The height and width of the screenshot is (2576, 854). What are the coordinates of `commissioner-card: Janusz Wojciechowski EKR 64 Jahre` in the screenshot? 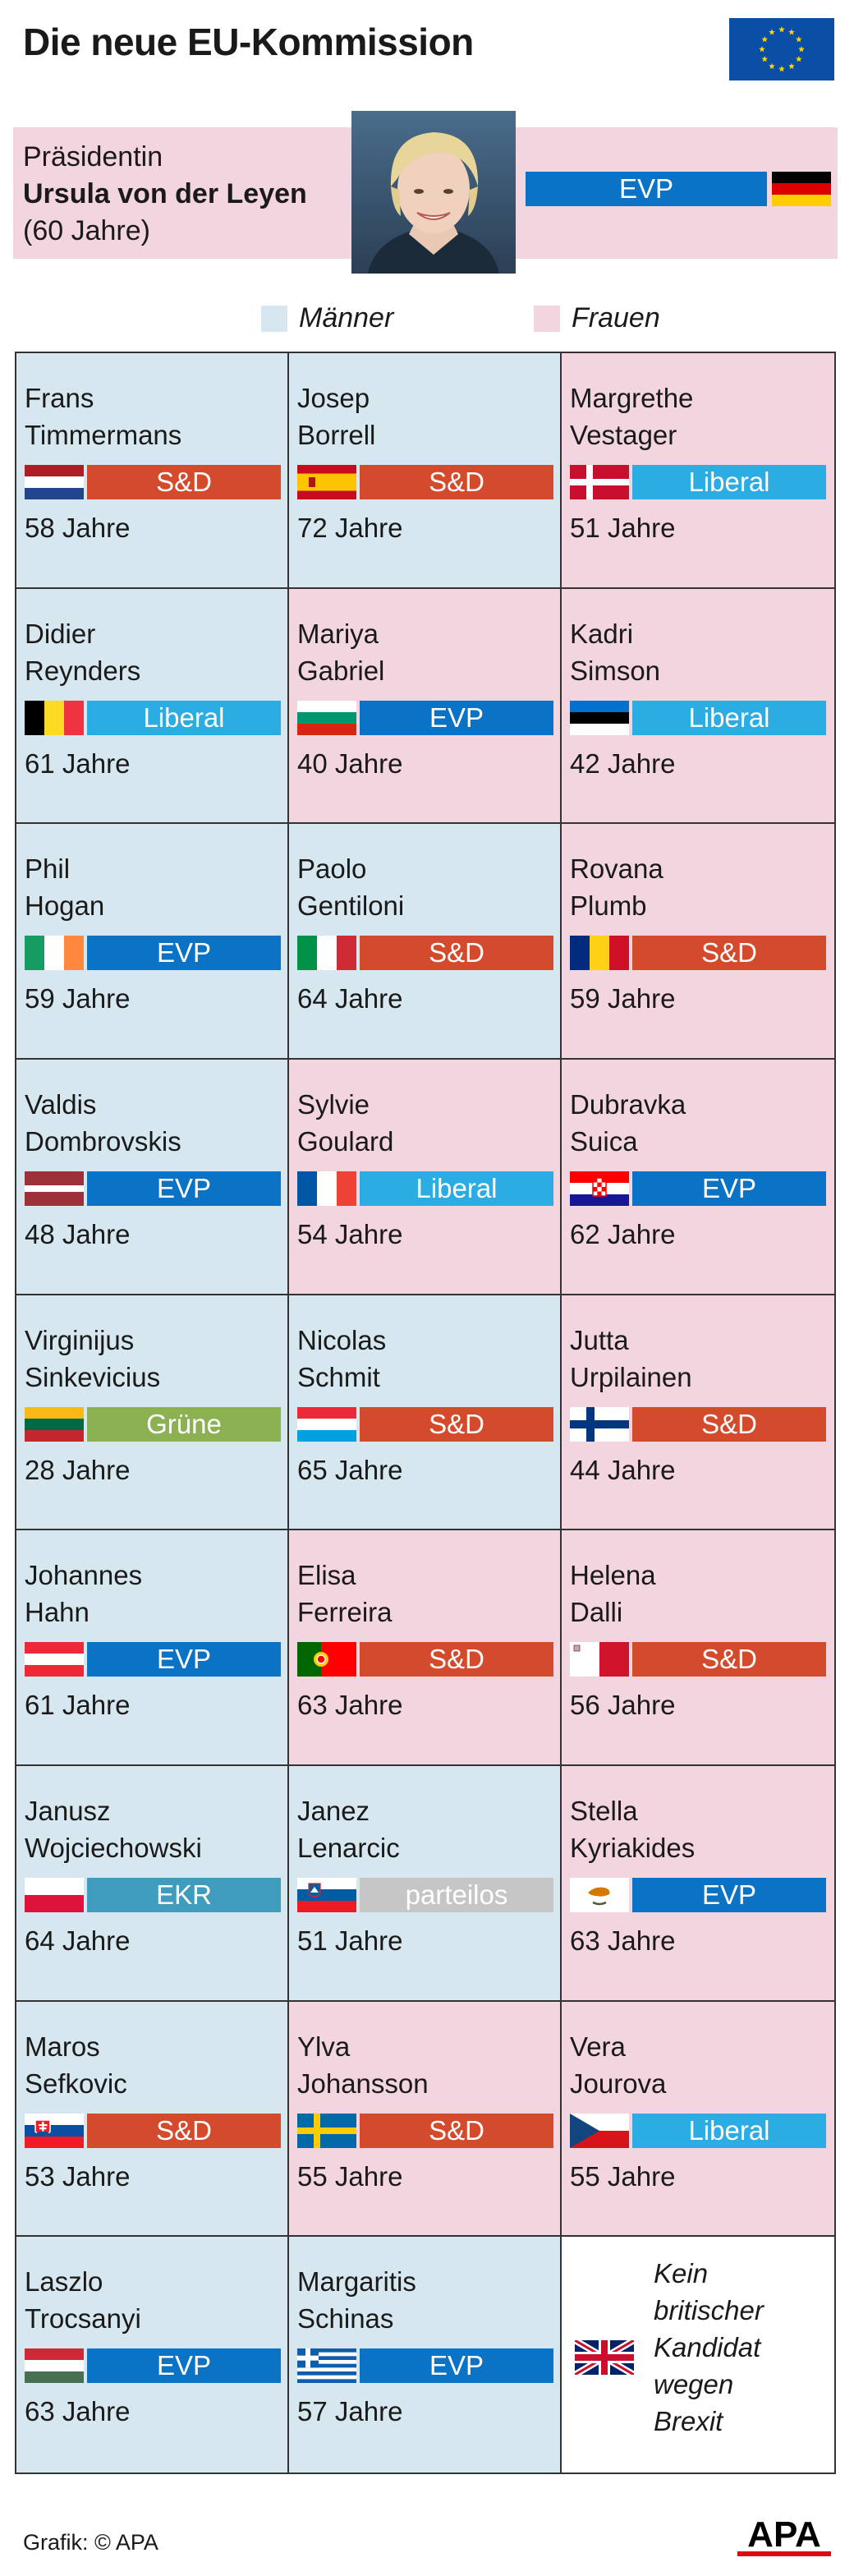 It's located at (152, 1883).